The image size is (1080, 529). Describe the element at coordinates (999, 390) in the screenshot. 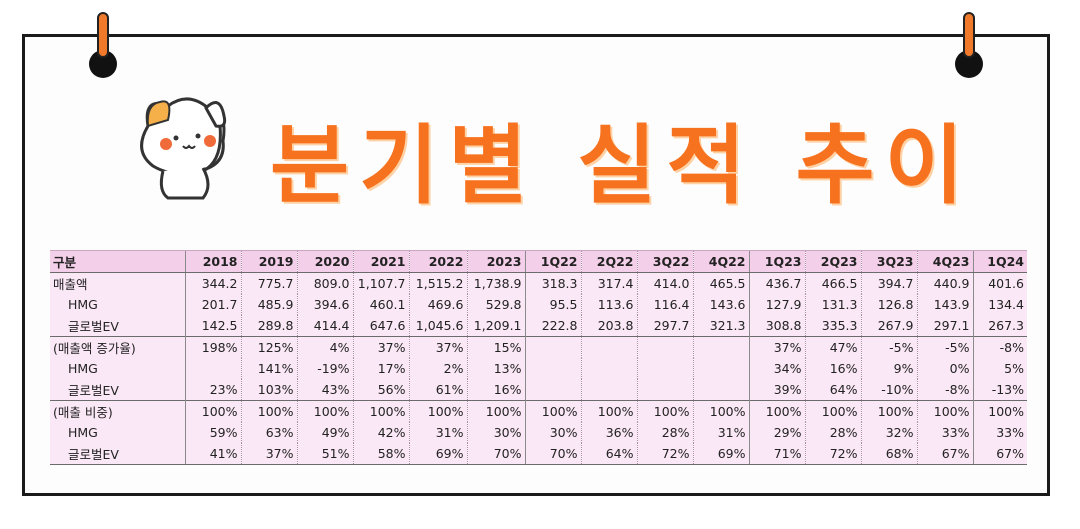

I see `table-cell: -13%` at that location.